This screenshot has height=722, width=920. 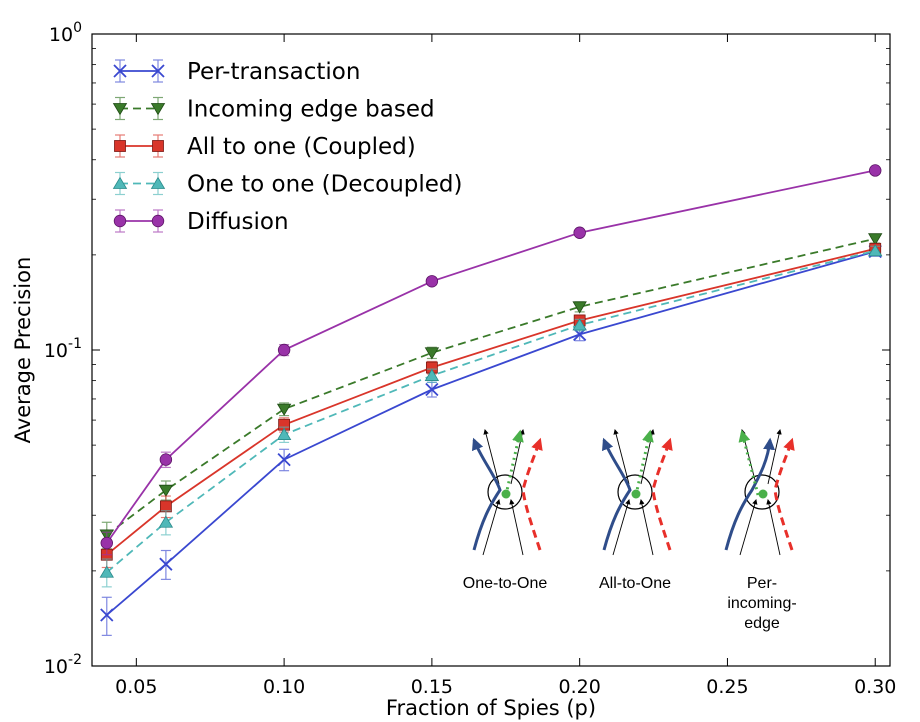 I want to click on x-tick-label: 0.20, so click(x=580, y=687).